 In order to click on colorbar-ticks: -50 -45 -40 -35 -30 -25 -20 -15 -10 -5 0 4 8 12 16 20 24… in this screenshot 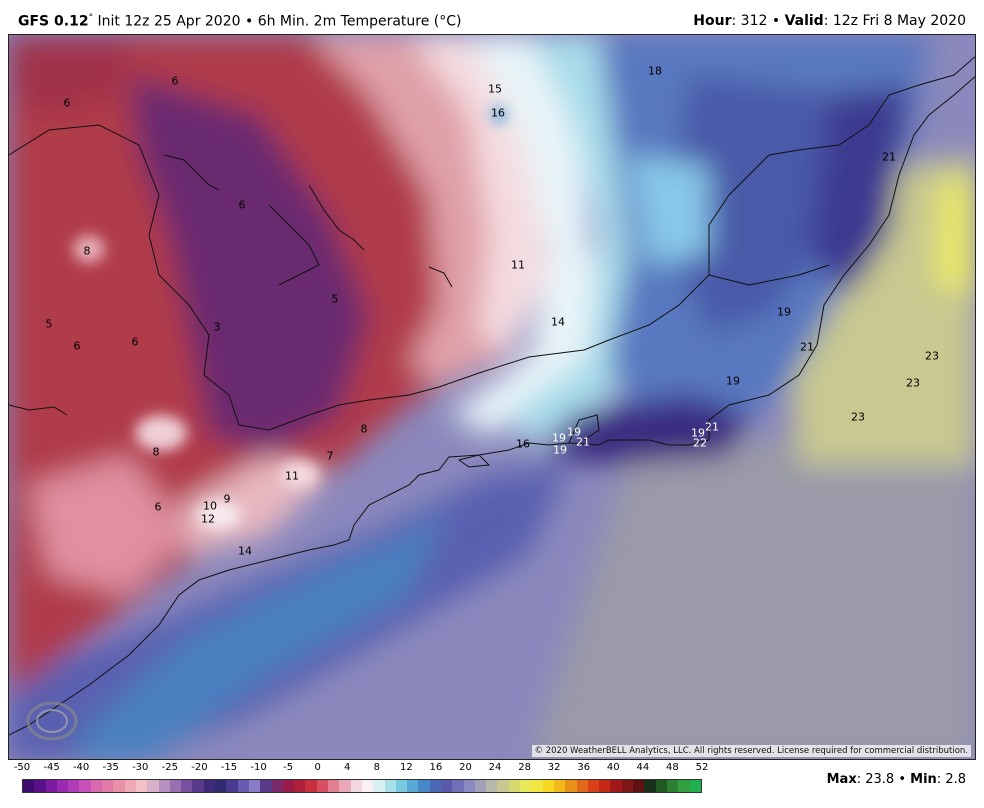, I will do `click(361, 769)`.